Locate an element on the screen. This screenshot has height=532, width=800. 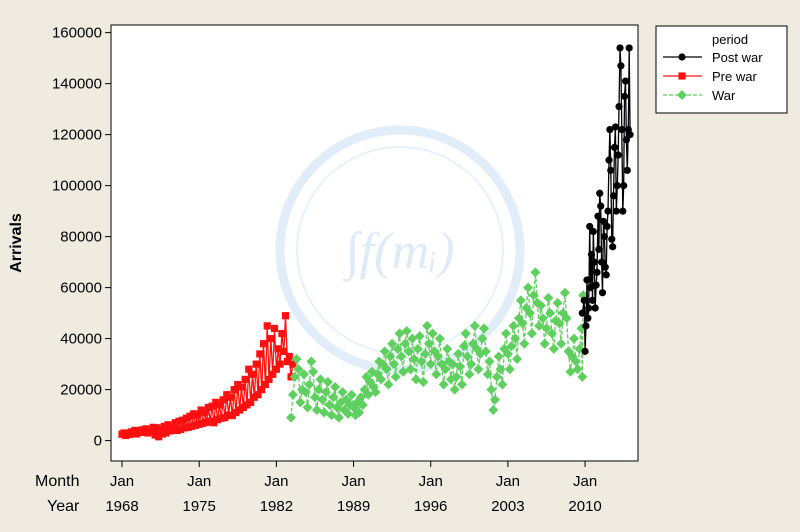
x-row-label-year: Year is located at coordinates (63, 506).